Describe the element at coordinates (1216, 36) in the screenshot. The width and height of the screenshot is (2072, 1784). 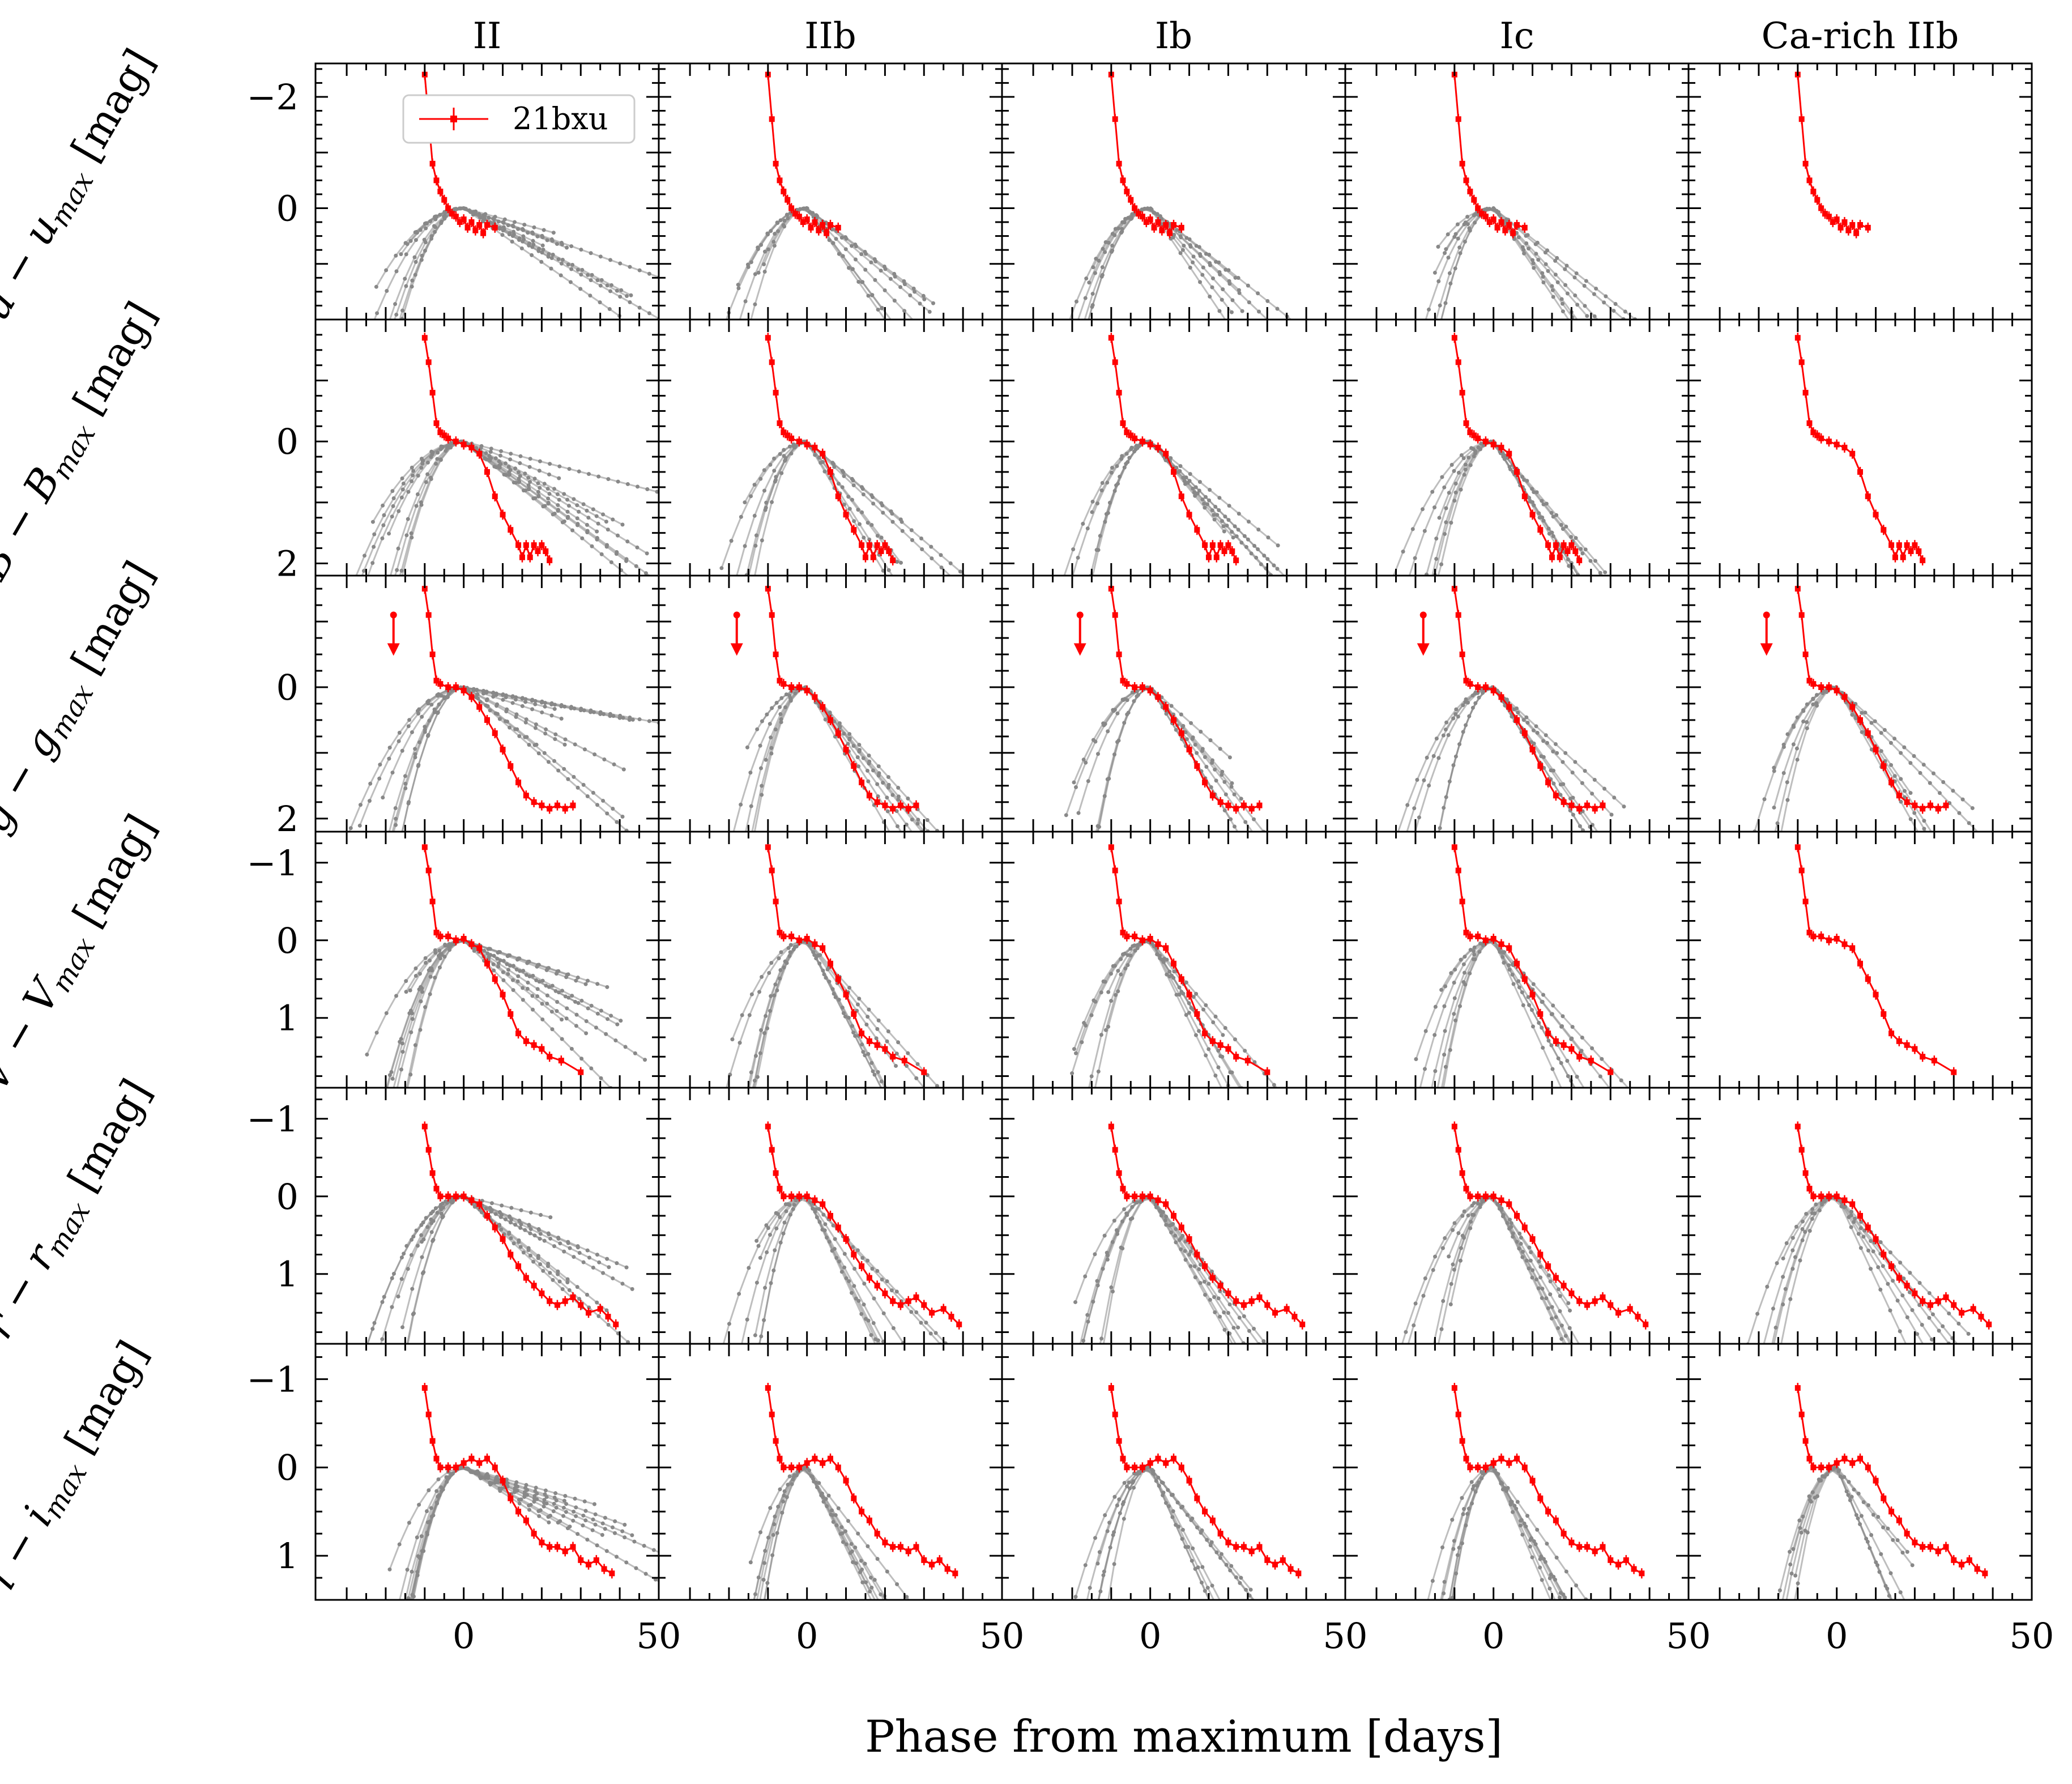
I see `column-titles: II IIb Ib Ic Ca-rich IIb` at that location.